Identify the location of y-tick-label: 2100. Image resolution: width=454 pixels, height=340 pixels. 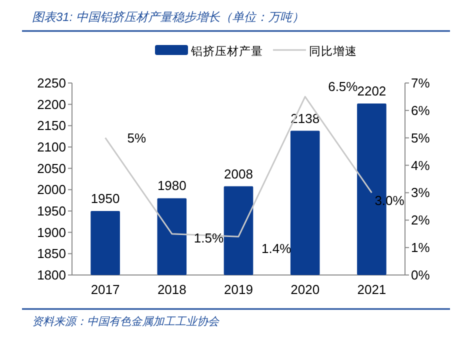
(51, 147).